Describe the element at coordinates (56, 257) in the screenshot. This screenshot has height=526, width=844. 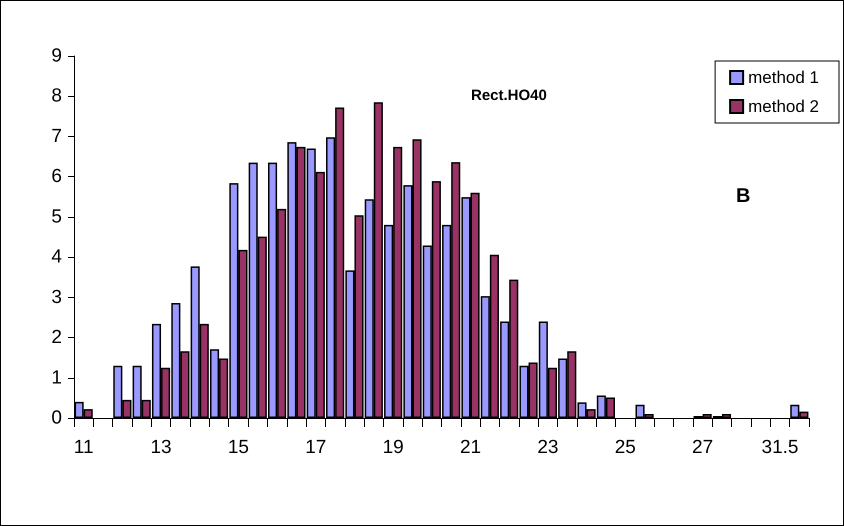
I see `y-tick-label: 4` at that location.